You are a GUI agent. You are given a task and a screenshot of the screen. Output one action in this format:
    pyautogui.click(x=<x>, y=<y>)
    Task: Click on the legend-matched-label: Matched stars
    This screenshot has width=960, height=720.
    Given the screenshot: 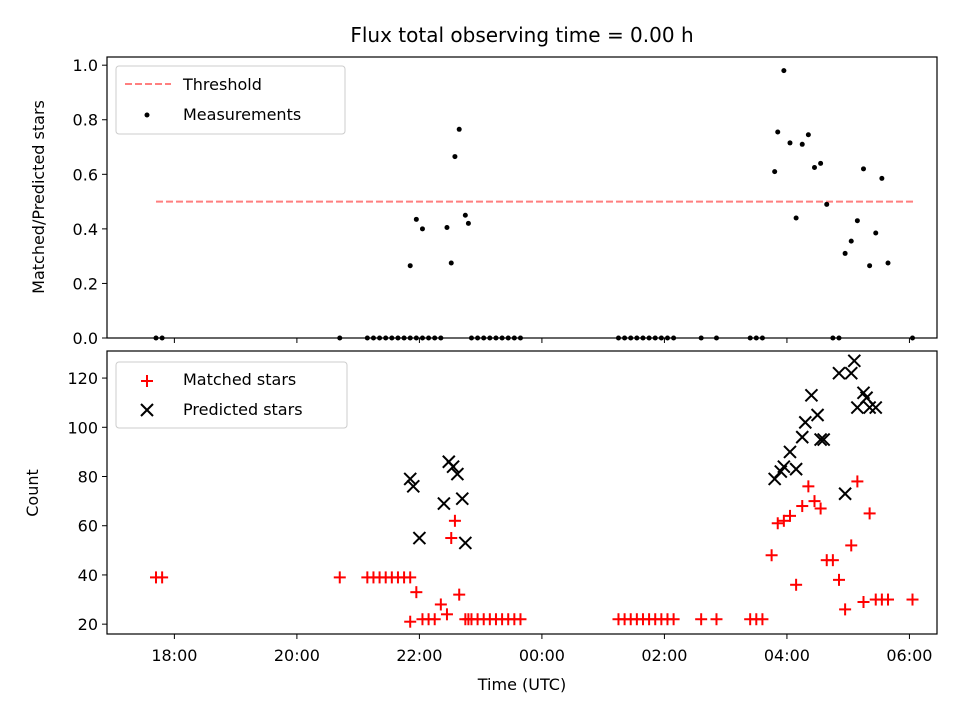 What is the action you would take?
    pyautogui.click(x=239, y=379)
    